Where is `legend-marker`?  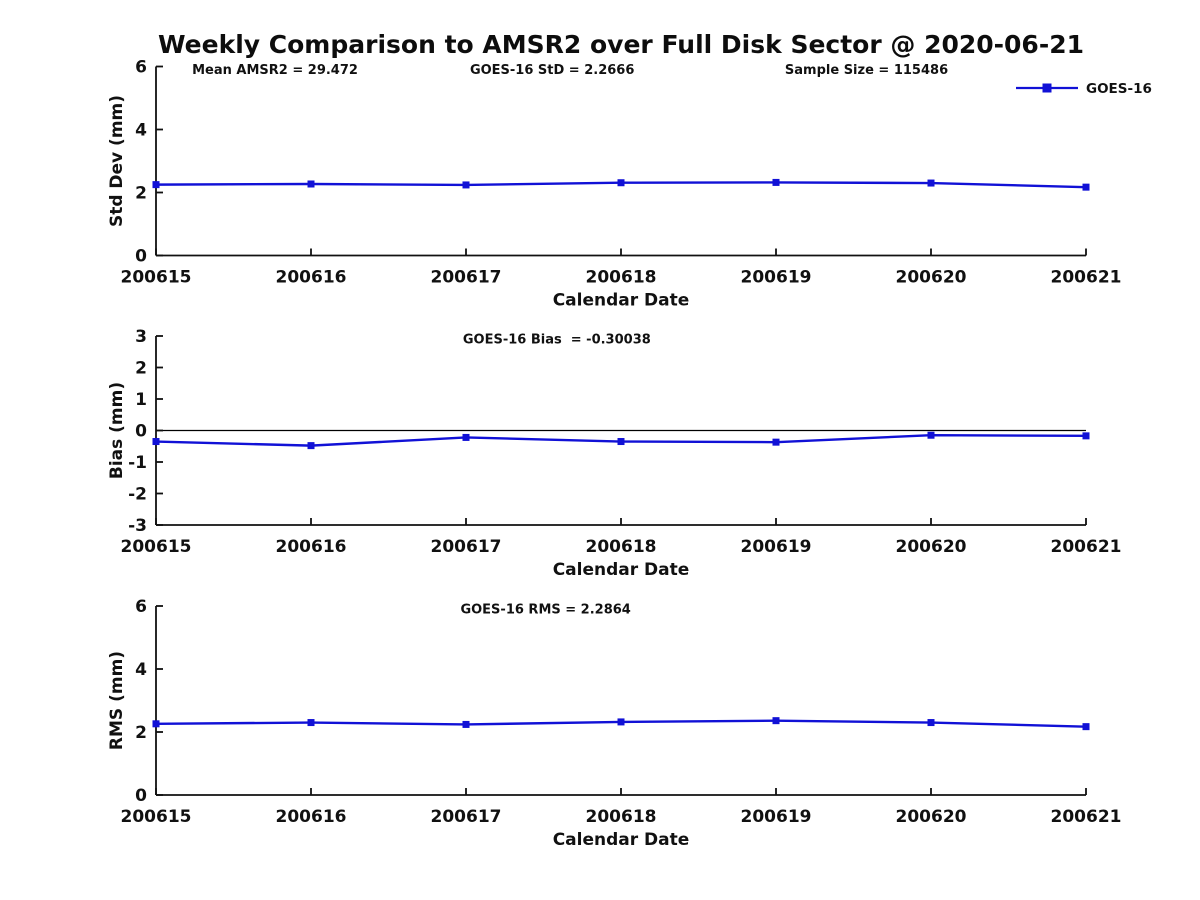
legend-marker is located at coordinates (1047, 88).